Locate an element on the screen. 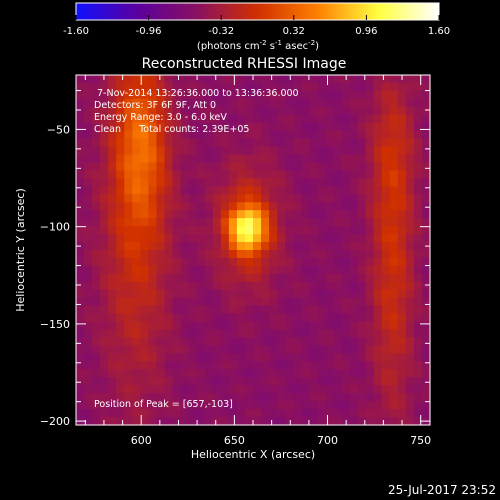  y-tick-label: −150 is located at coordinates (55, 324).